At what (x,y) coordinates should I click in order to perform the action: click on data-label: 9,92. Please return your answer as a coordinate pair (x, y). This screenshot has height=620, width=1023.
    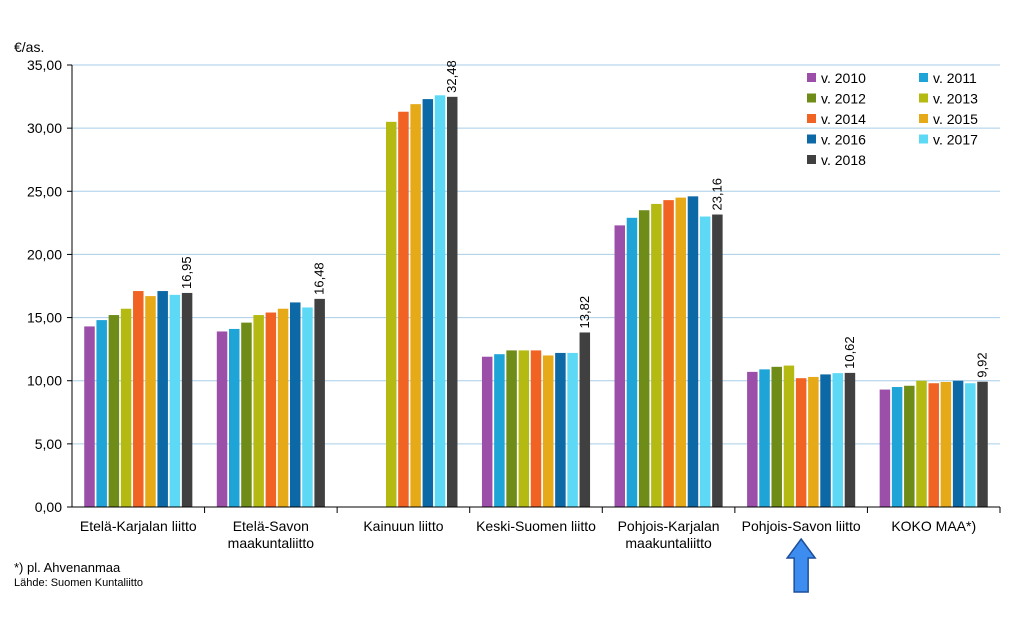
    Looking at the image, I should click on (982, 364).